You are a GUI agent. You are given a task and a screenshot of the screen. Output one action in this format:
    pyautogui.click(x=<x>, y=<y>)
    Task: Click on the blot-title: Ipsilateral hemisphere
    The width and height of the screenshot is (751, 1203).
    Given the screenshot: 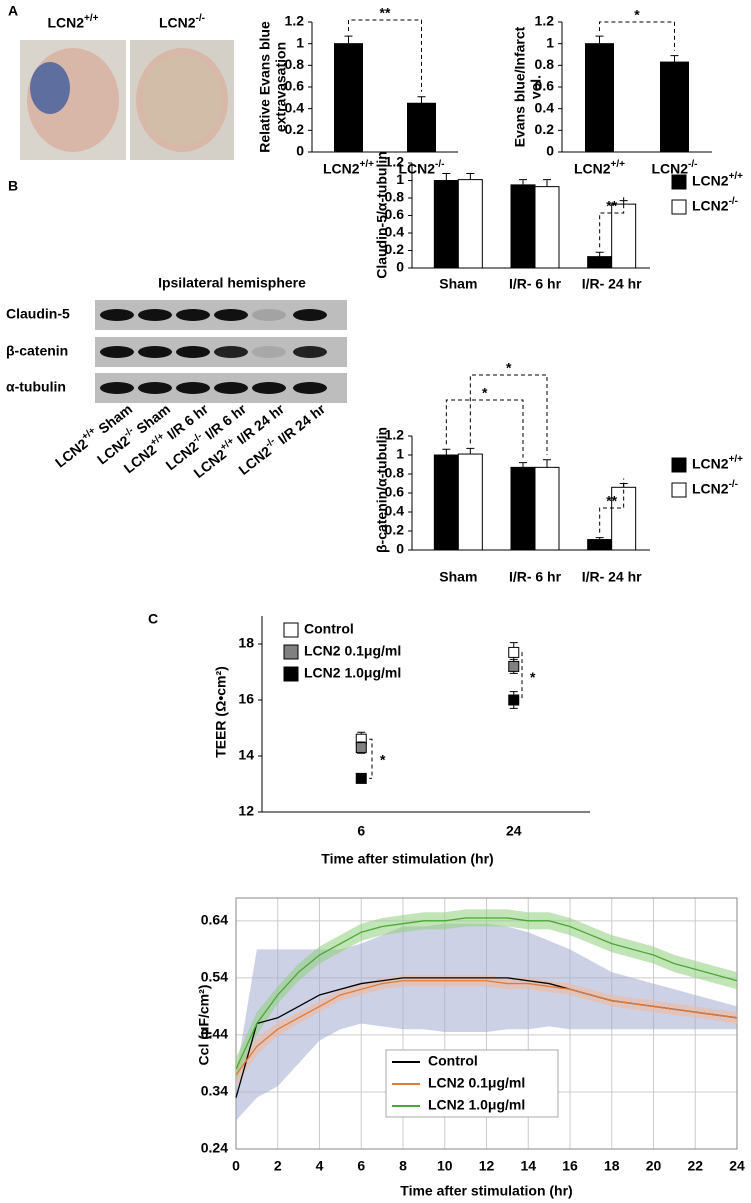 What is the action you would take?
    pyautogui.click(x=232, y=283)
    